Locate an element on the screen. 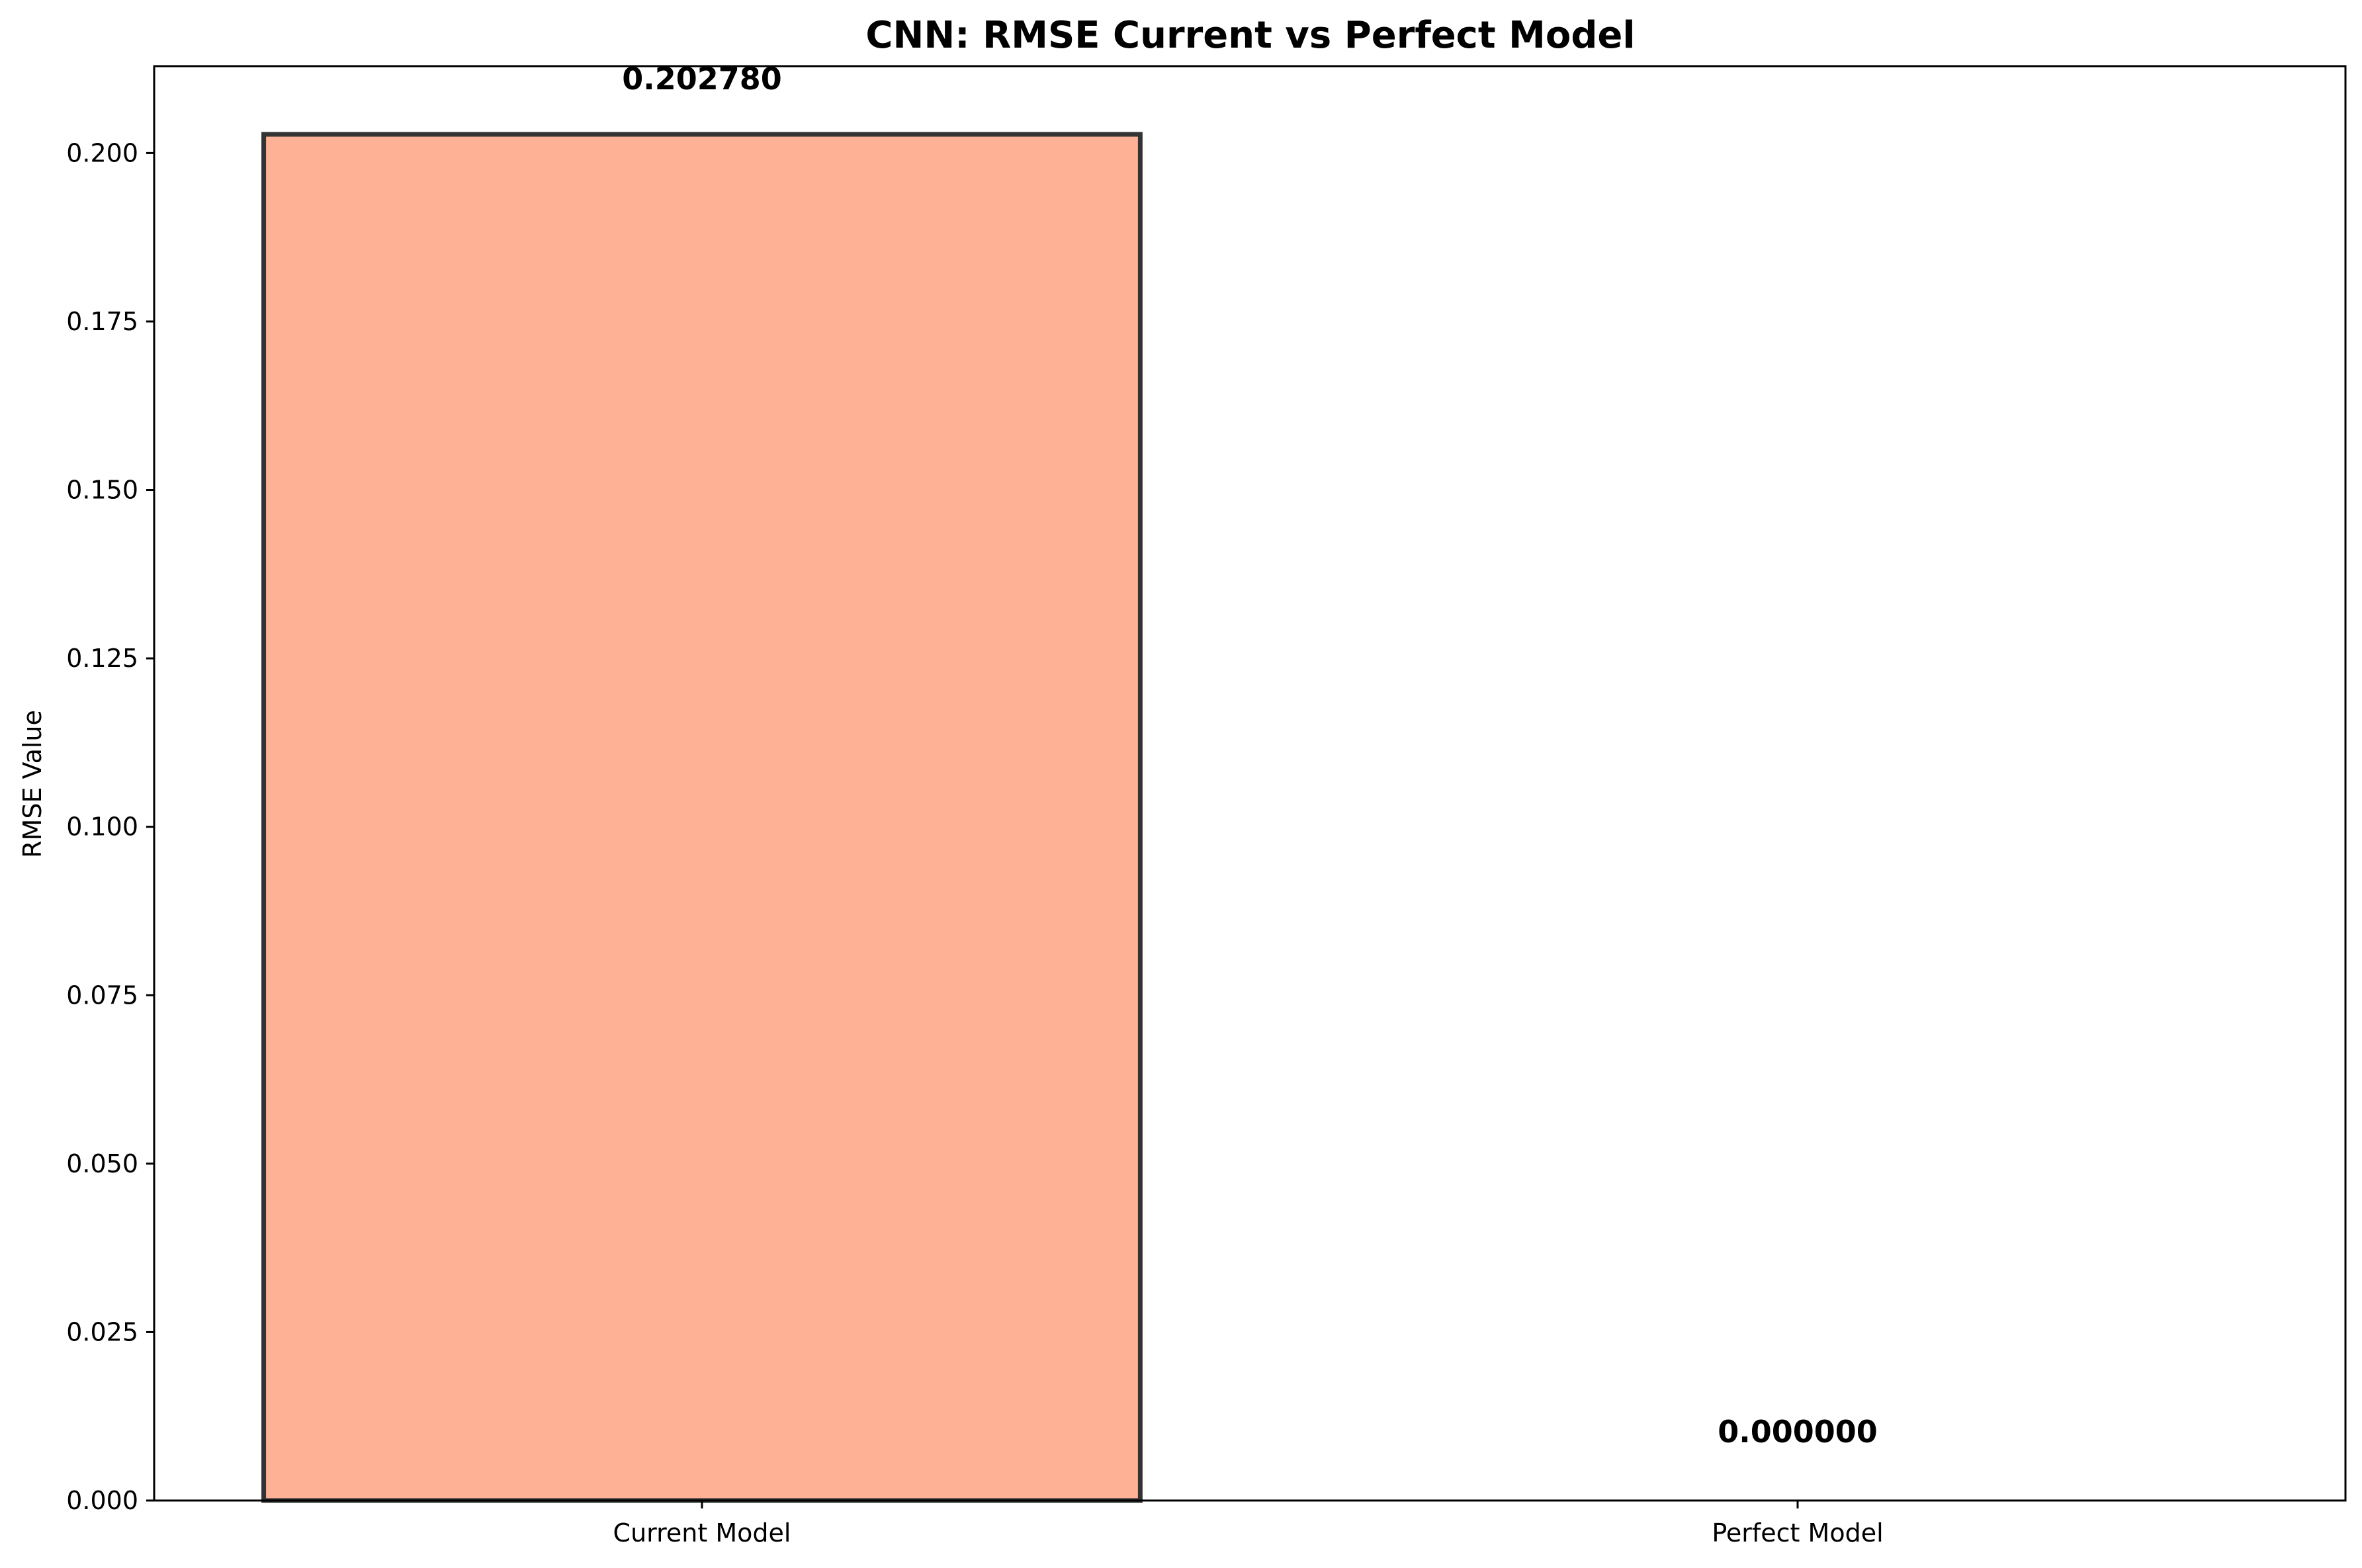  x-tick-label: Perfect Model is located at coordinates (1797, 1533).